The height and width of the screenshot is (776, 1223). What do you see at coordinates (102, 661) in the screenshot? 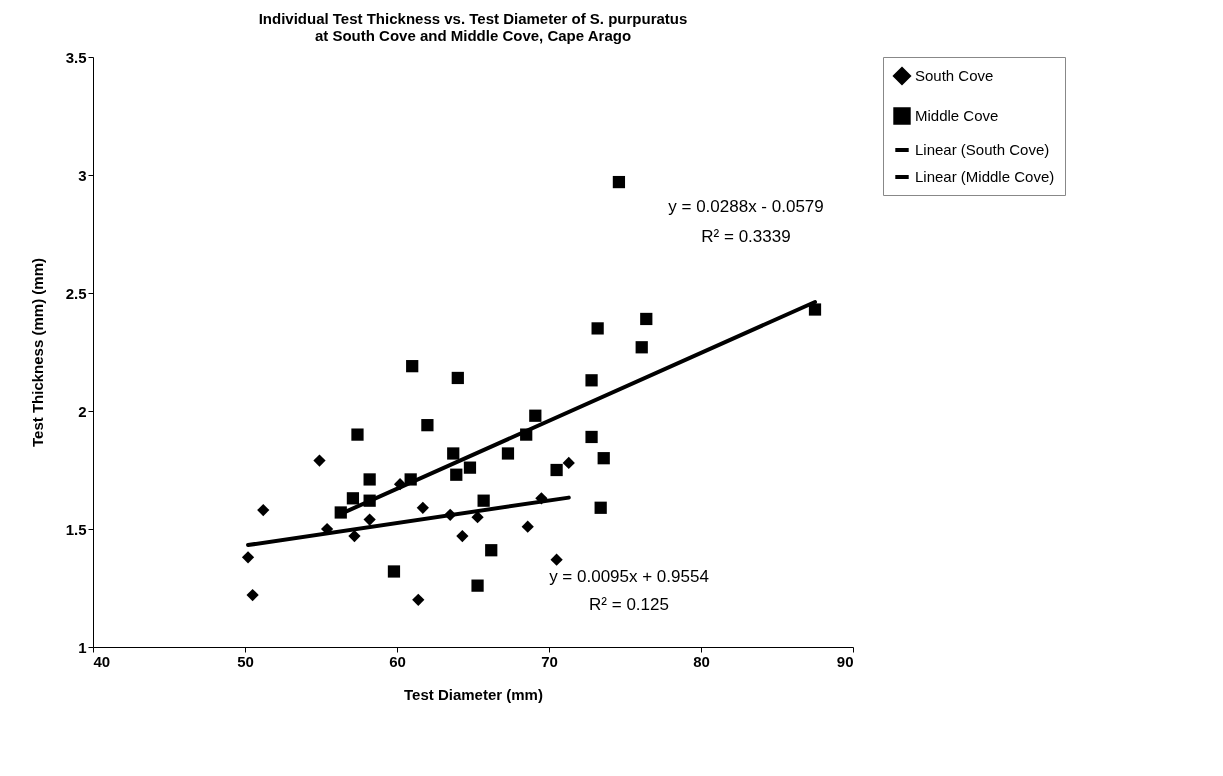
I see `x-tick-label: 40` at bounding box center [102, 661].